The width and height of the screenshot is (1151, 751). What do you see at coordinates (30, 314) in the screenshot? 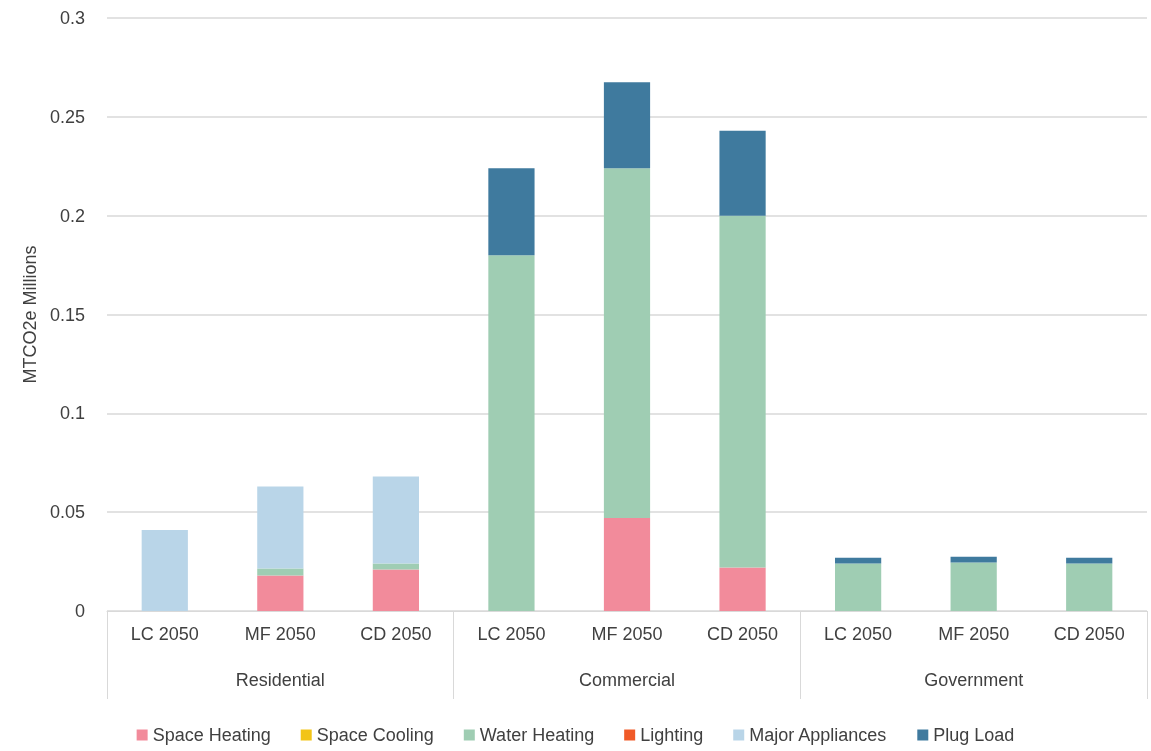
I see `y-axis-title: MTCO2e Millions` at bounding box center [30, 314].